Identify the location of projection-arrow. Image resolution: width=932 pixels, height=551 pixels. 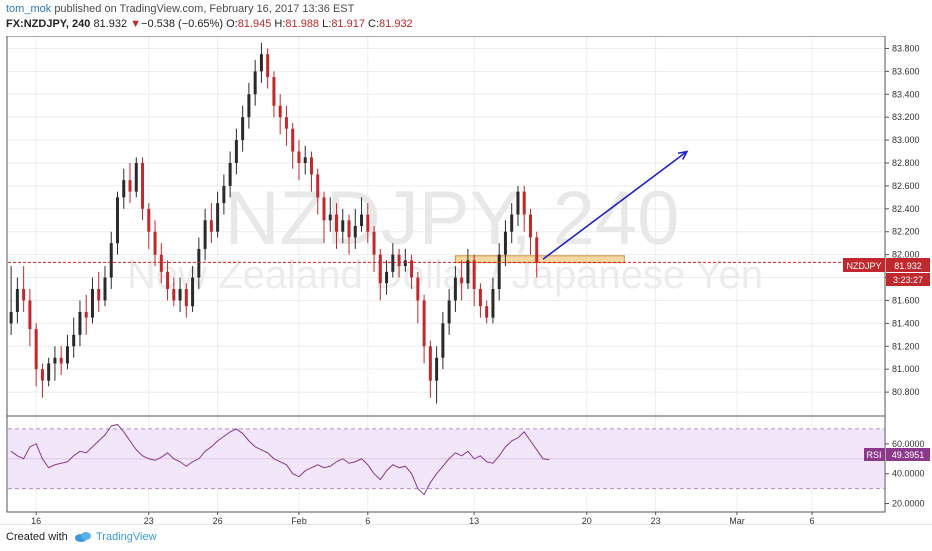
(615, 205).